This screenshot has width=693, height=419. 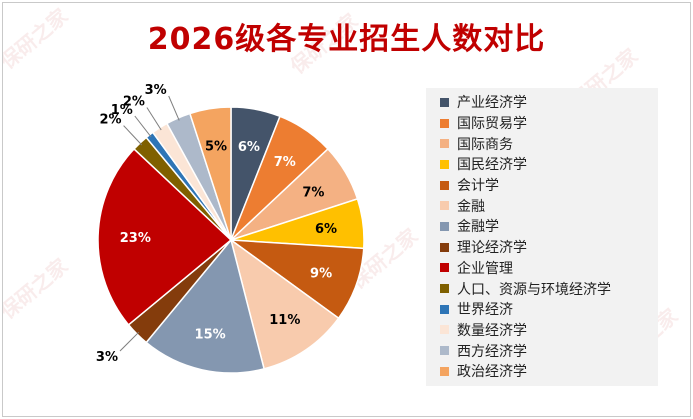 I want to click on legend-label: 企业管理, so click(x=485, y=268).